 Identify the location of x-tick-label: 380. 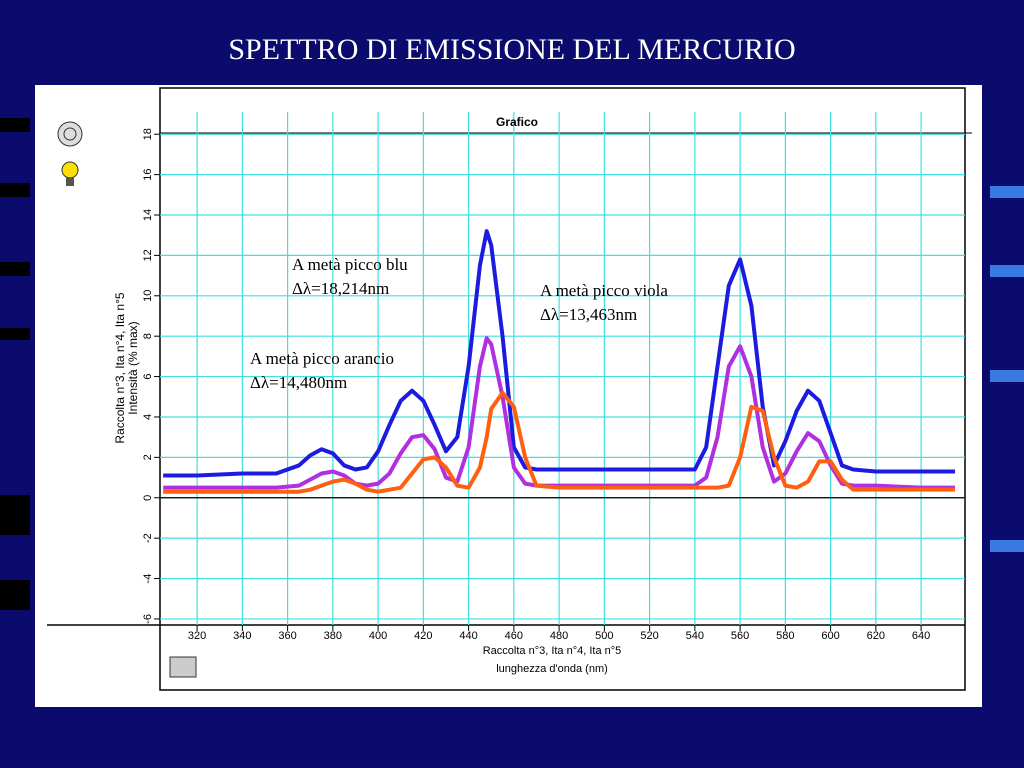
(333, 636).